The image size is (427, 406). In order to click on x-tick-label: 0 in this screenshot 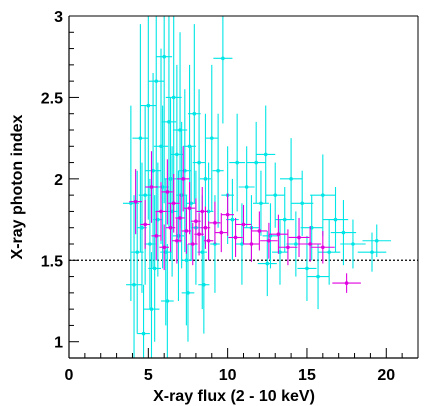, I will do `click(69, 375)`.